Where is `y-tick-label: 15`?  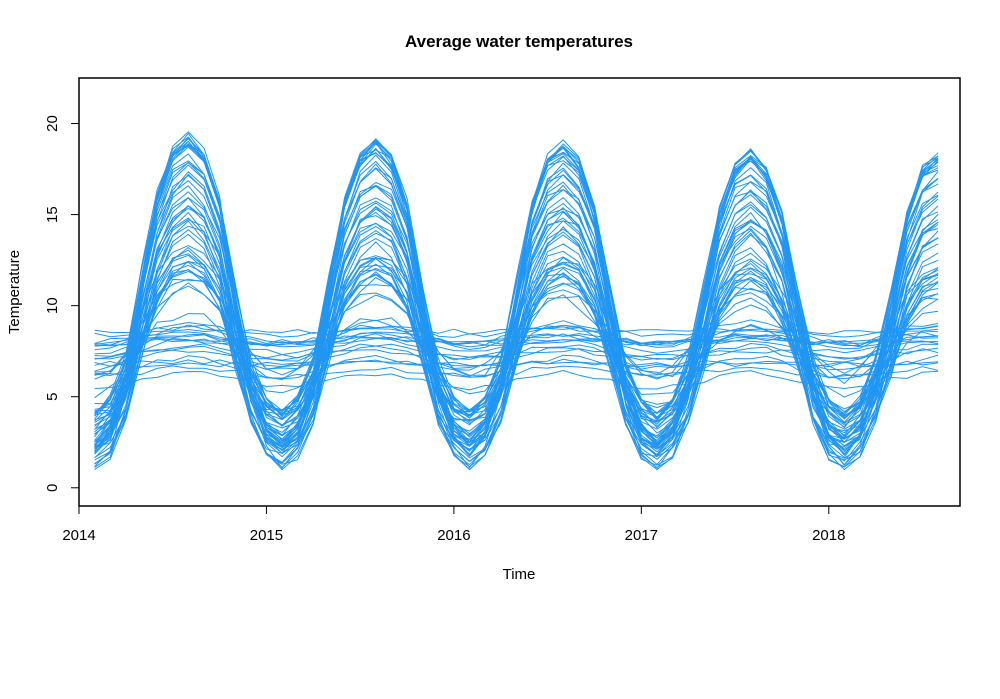
y-tick-label: 15 is located at coordinates (52, 214).